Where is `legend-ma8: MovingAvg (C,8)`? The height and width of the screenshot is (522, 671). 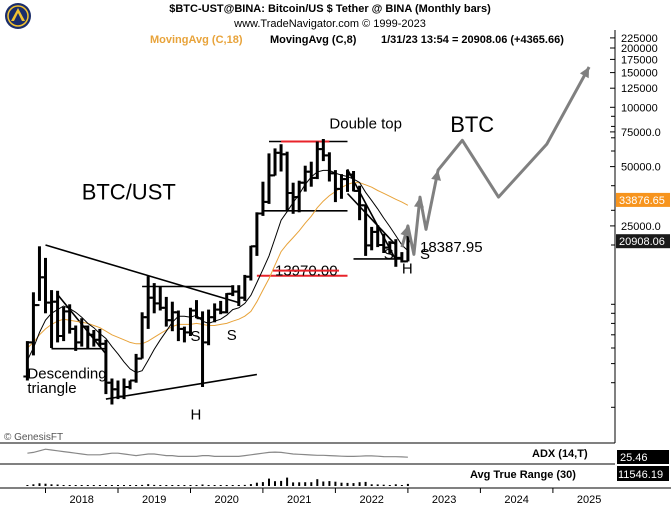 legend-ma8: MovingAvg (C,8) is located at coordinates (313, 40).